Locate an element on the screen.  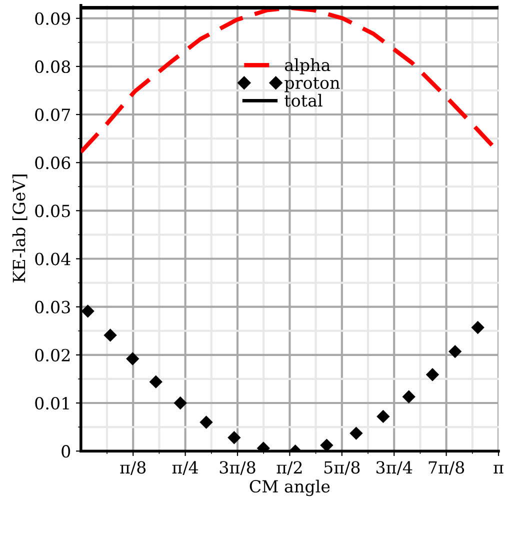
y-tick-label: 0.05 is located at coordinates (52, 211).